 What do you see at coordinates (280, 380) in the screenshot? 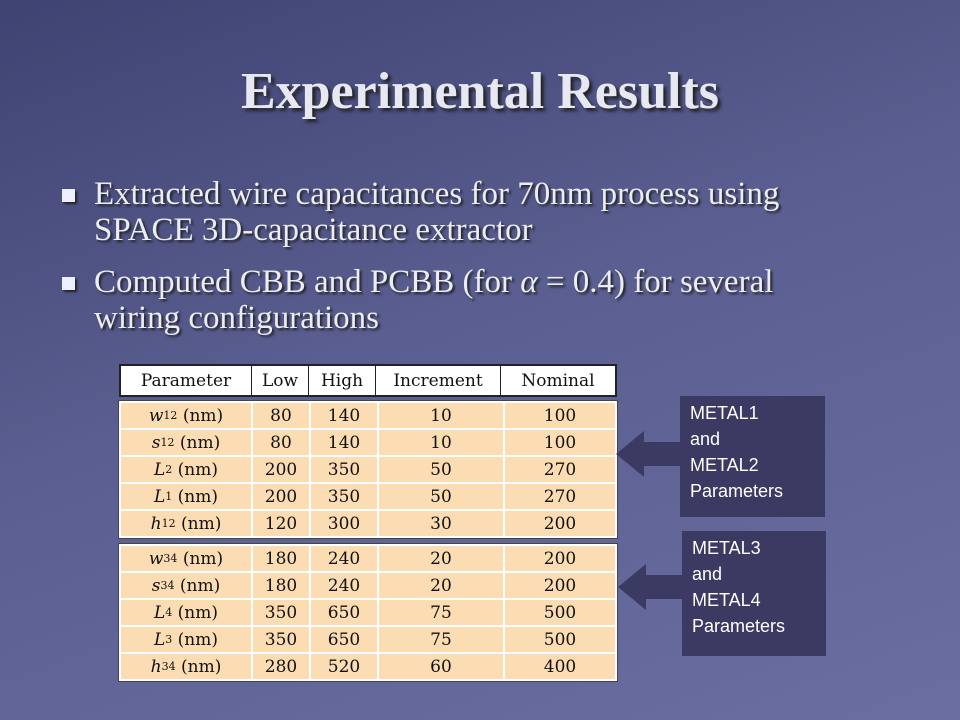
I see `header-cell: Low` at bounding box center [280, 380].